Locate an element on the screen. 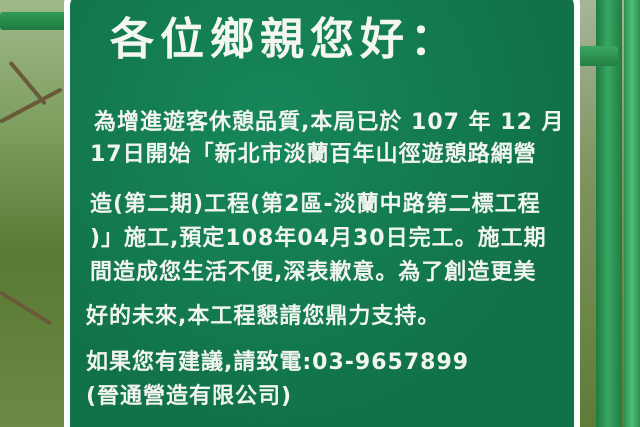  sign-company-line: (晉通營造有限公司) is located at coordinates (189, 396).